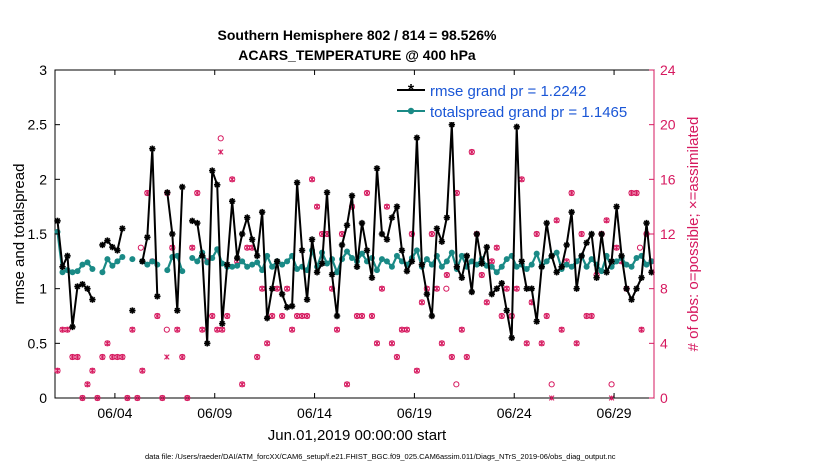 The height and width of the screenshot is (470, 830). Describe the element at coordinates (662, 234) in the screenshot. I see `right-axis: 0 4 8 12 16 20 24` at that location.